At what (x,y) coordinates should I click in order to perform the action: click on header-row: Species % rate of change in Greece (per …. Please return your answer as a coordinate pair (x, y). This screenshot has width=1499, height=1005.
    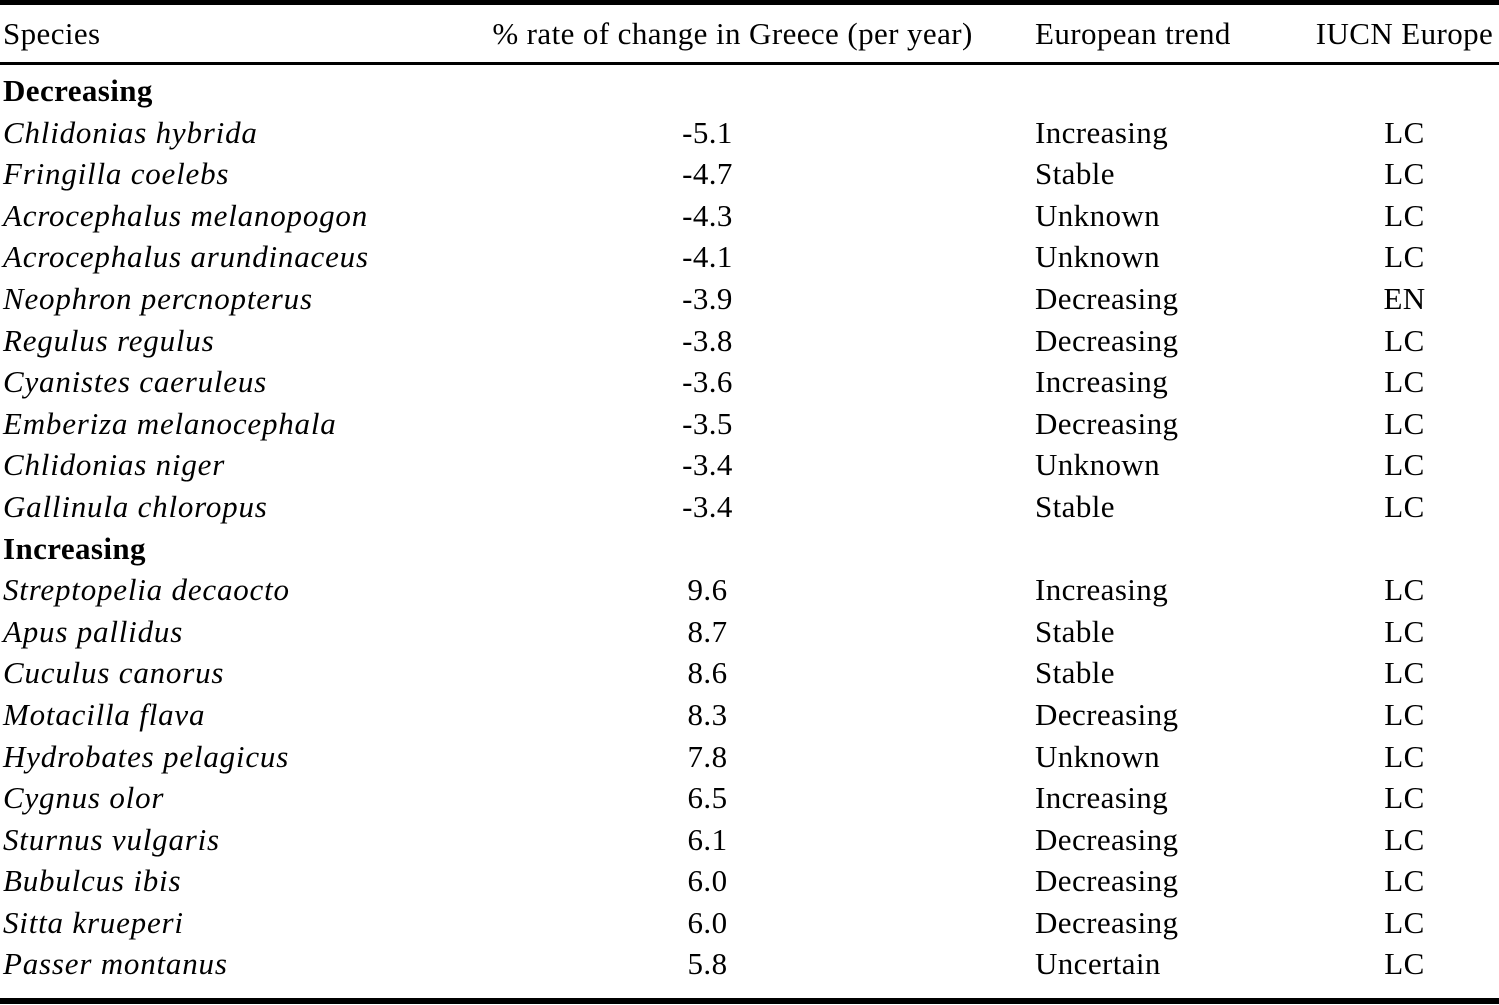
    Looking at the image, I should click on (749, 33).